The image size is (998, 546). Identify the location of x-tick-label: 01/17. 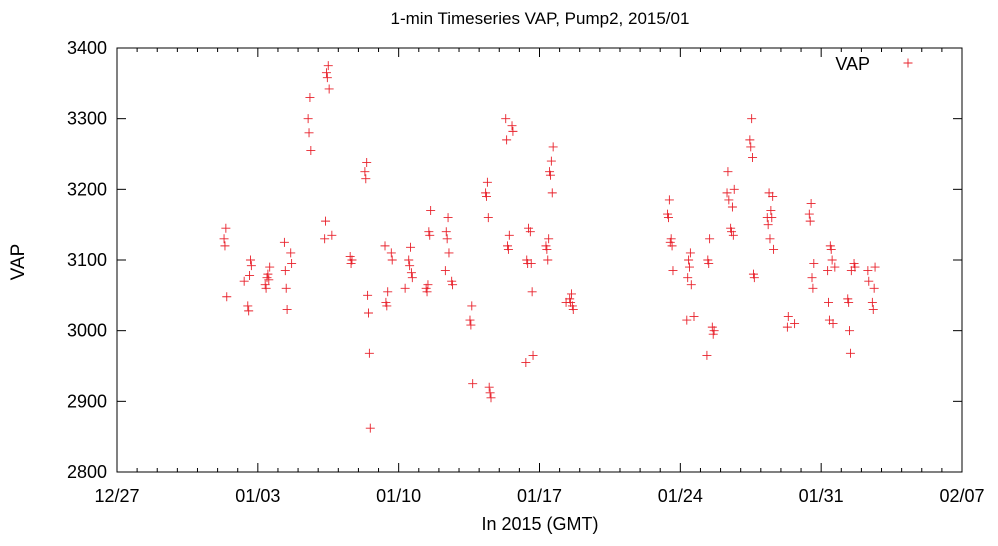
(539, 496).